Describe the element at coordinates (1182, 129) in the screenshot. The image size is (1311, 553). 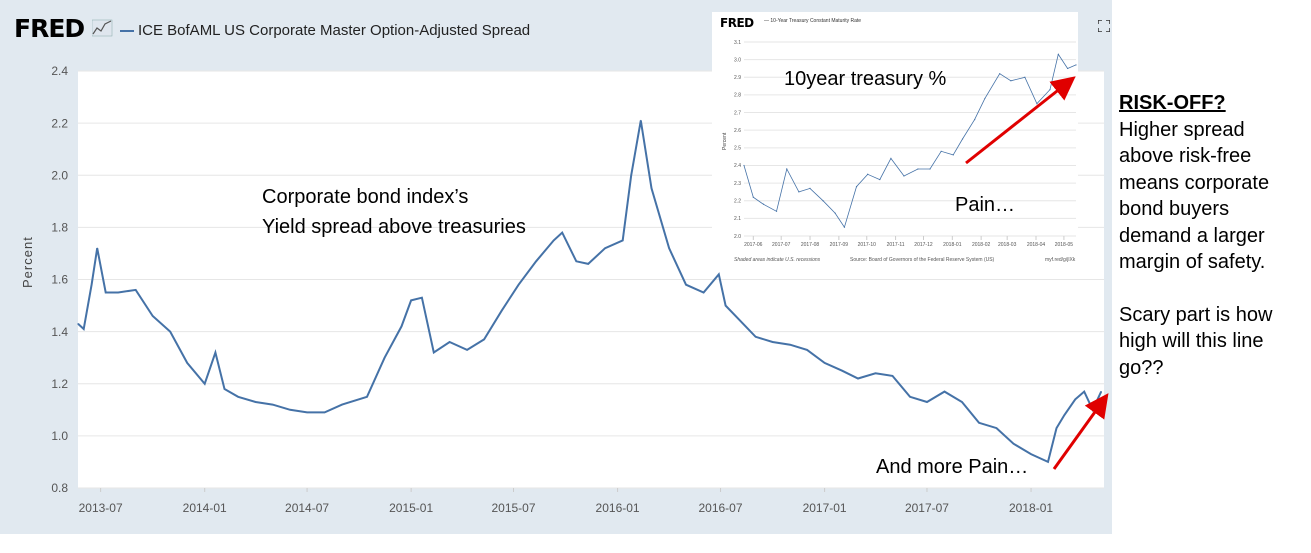
I see `side-line: Higher spread` at that location.